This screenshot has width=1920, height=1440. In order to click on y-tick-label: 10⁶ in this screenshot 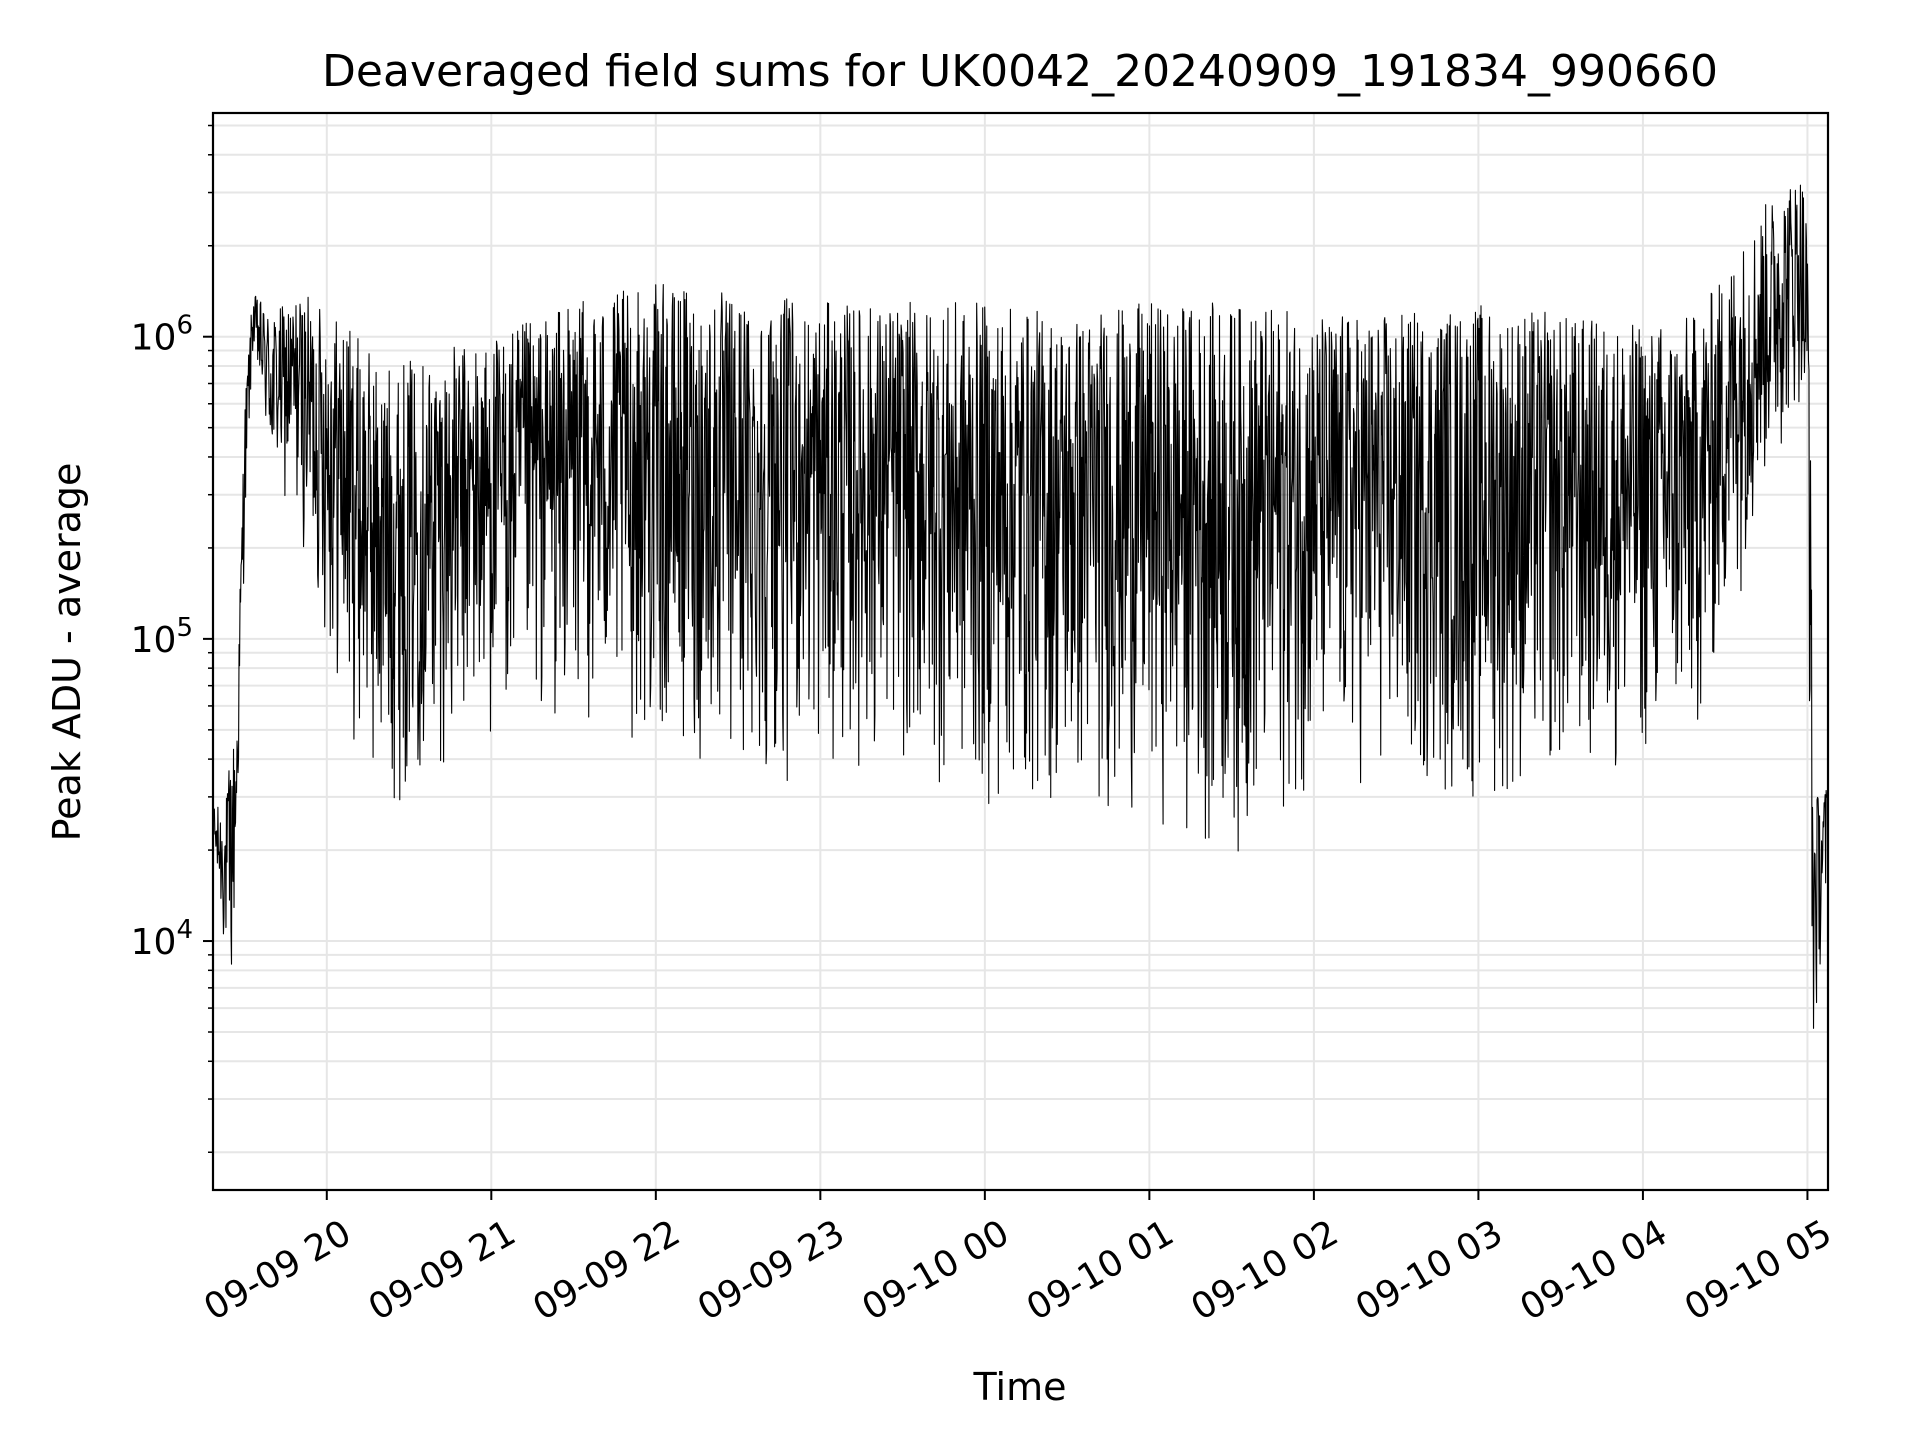, I will do `click(162, 335)`.